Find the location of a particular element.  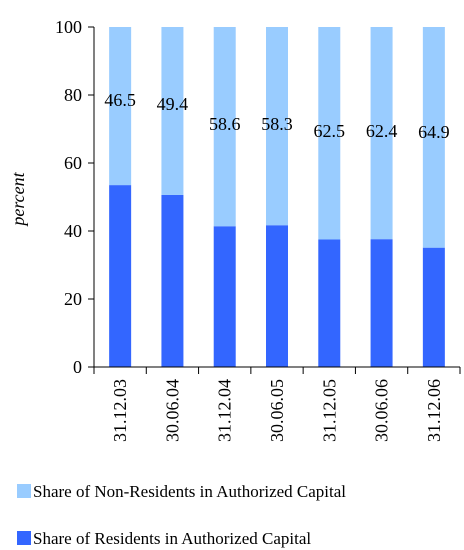

x-tick-label: 30.06.05 is located at coordinates (277, 410).